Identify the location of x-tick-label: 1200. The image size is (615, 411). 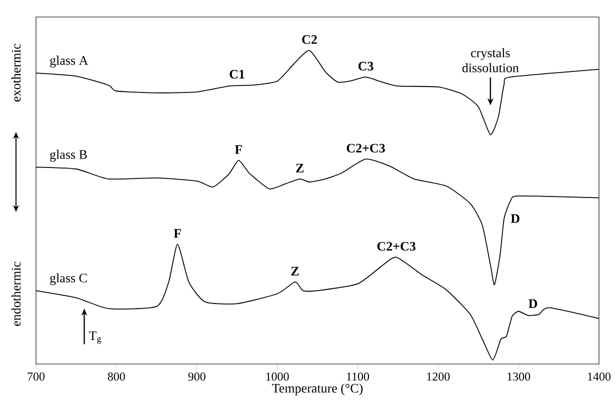
(438, 376).